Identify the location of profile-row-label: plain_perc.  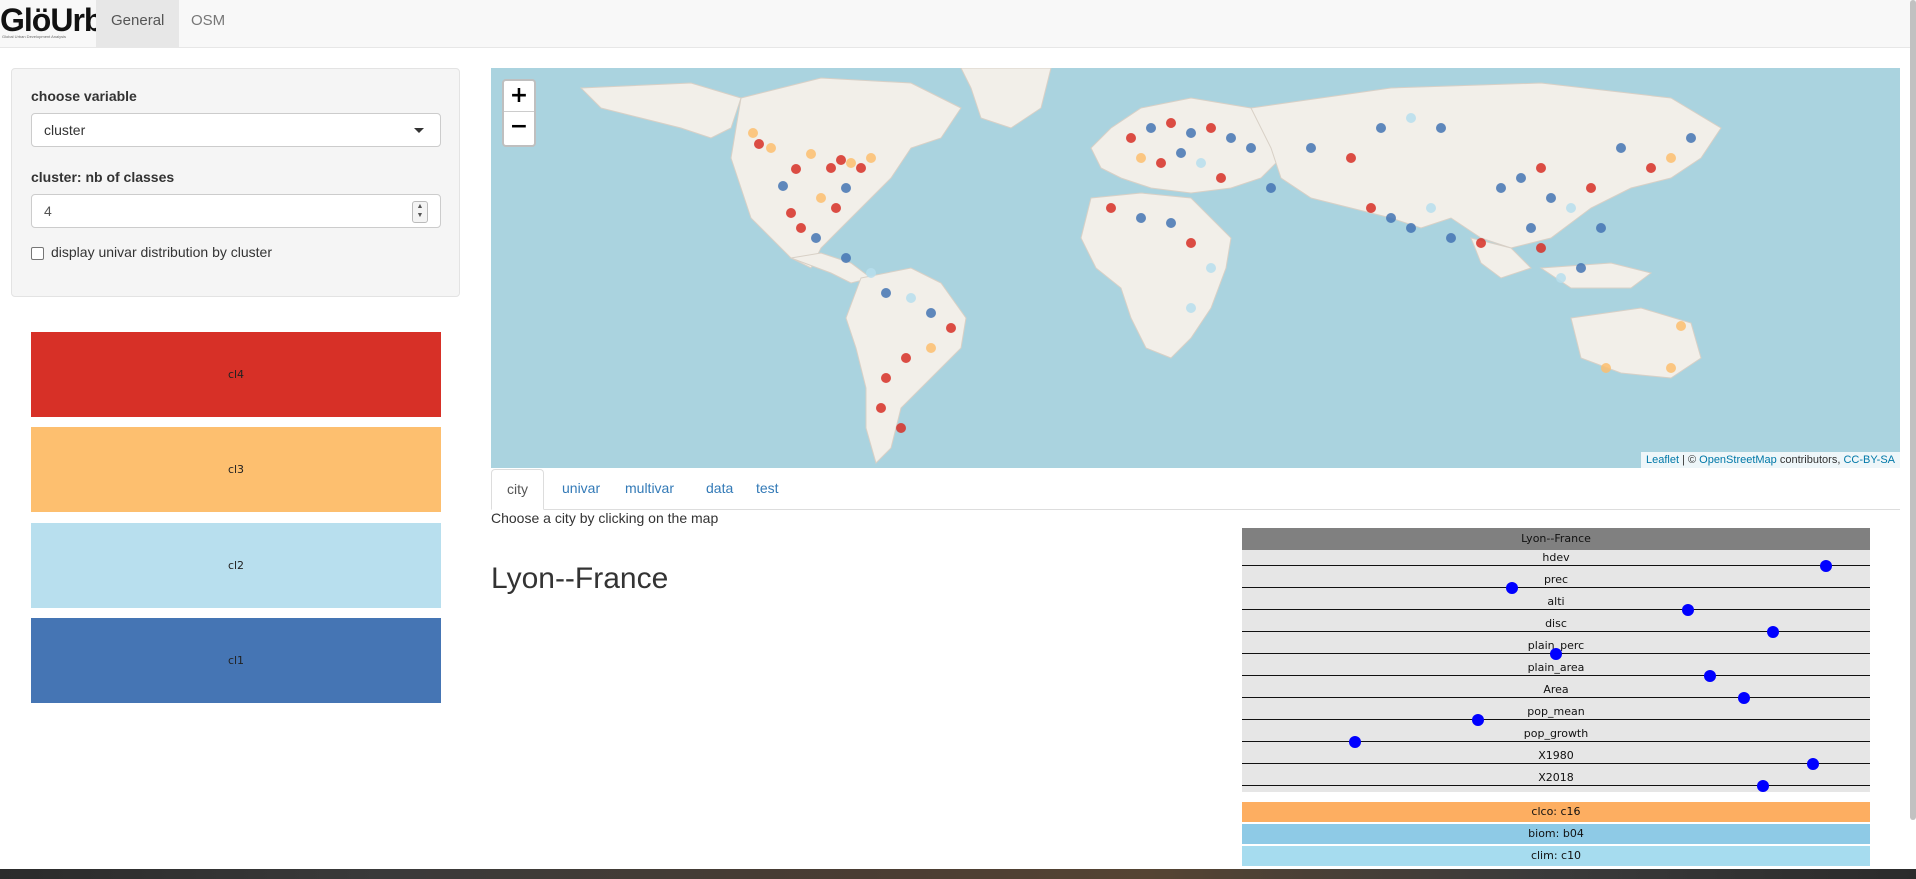
(1556, 645).